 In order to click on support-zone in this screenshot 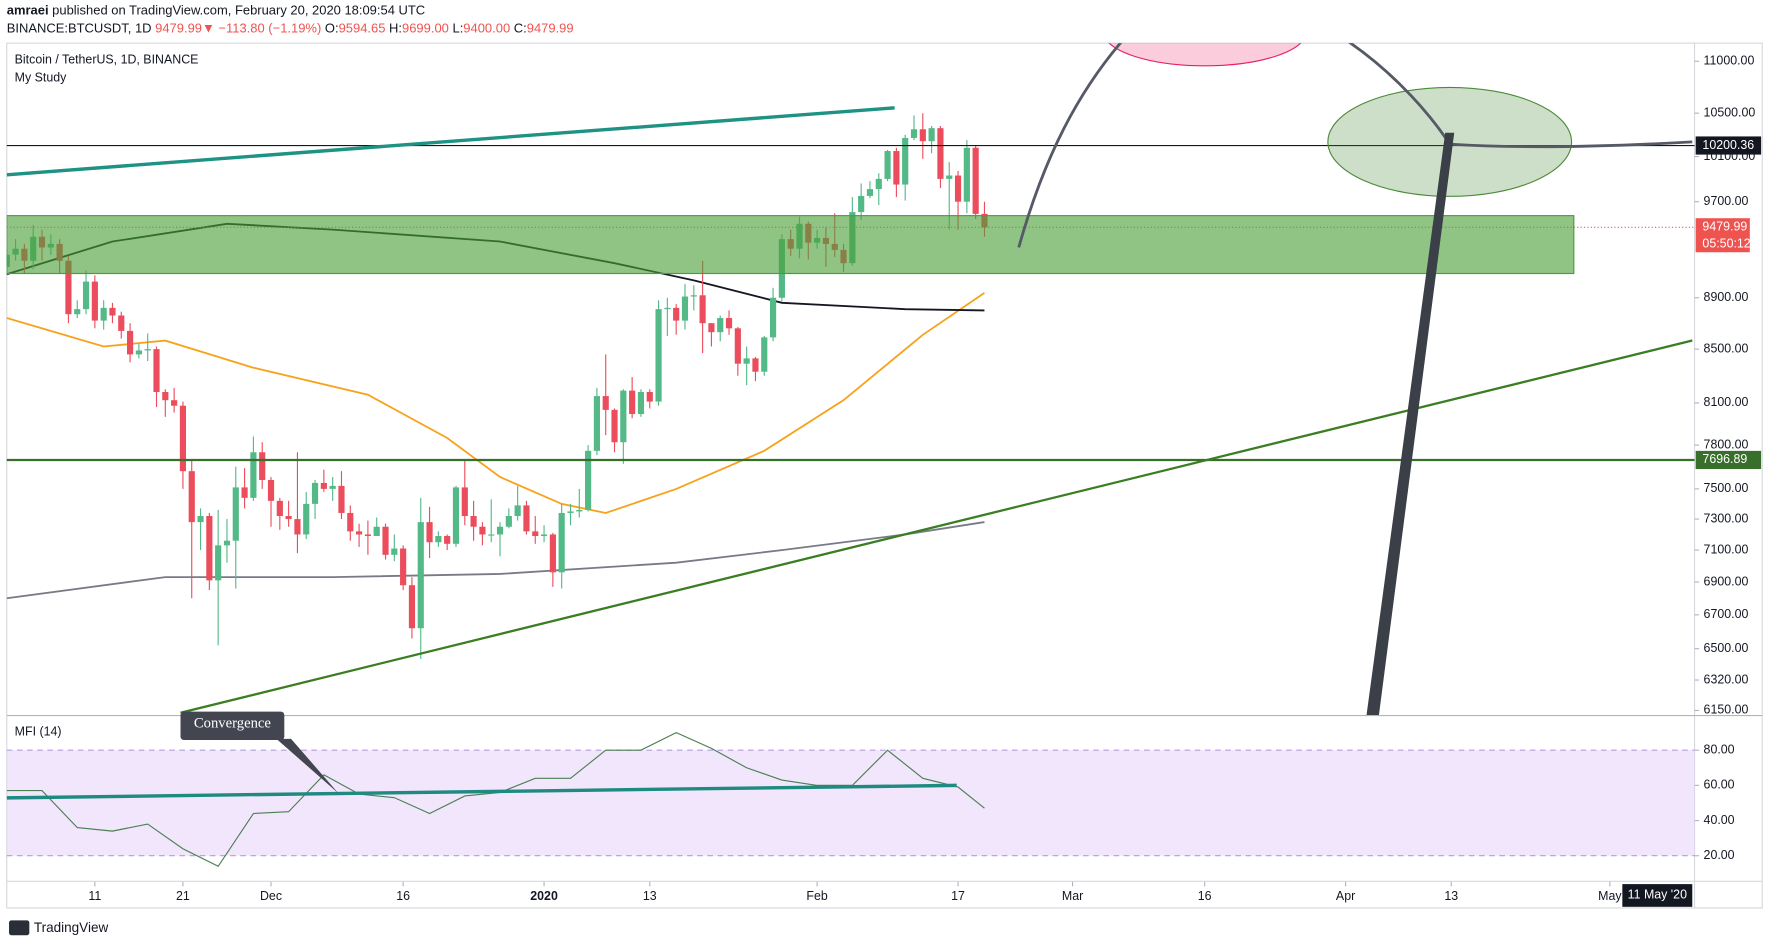, I will do `click(790, 245)`.